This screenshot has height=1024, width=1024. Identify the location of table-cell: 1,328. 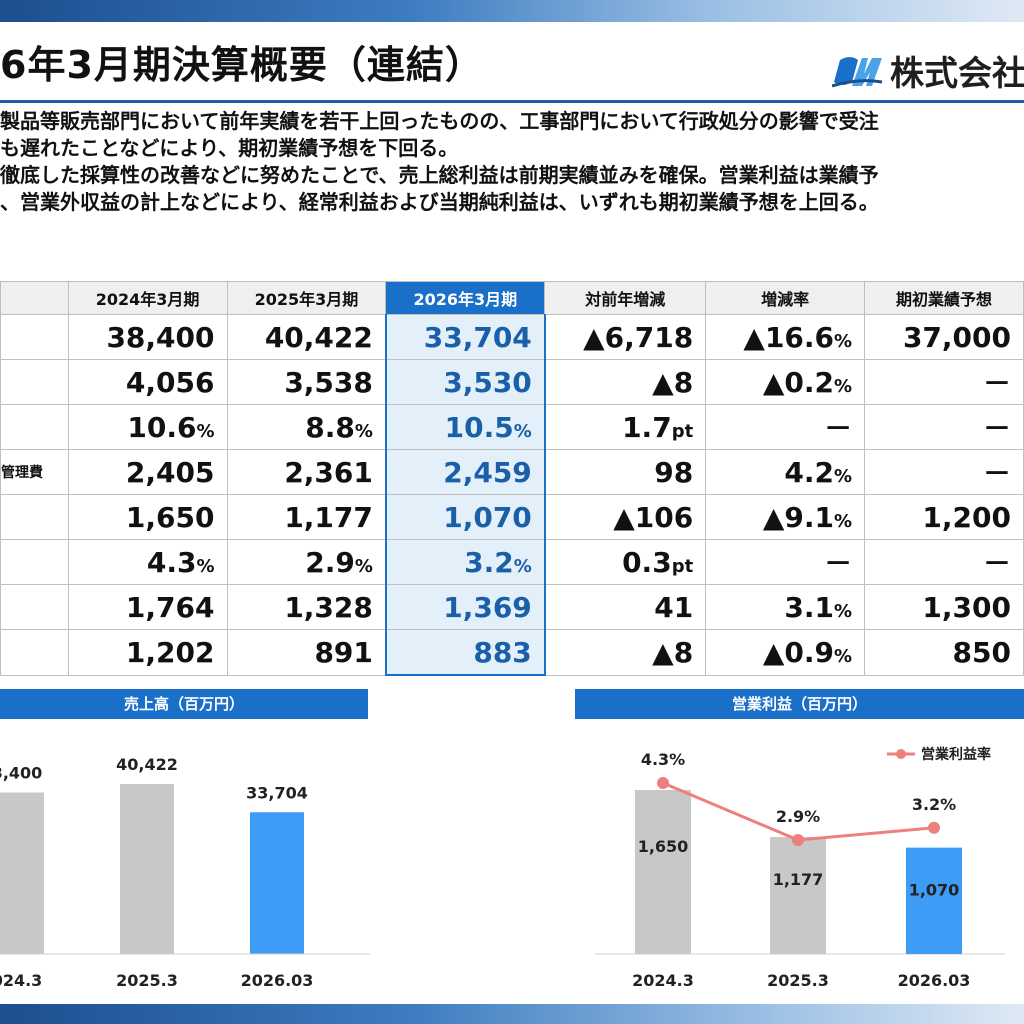
(306, 607).